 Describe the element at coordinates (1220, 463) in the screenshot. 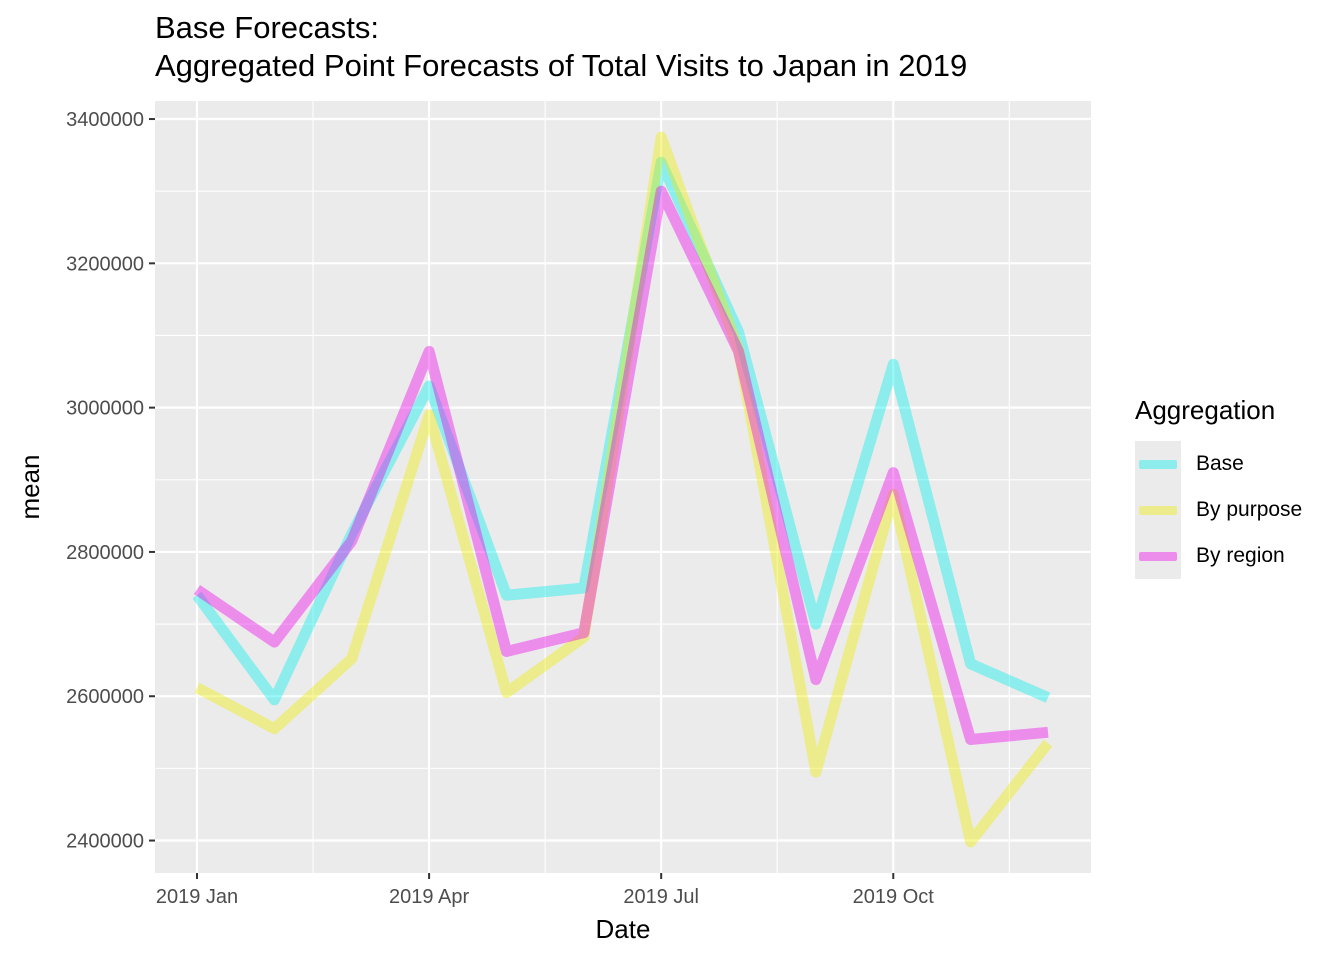

I see `legend-label-base: Base` at that location.